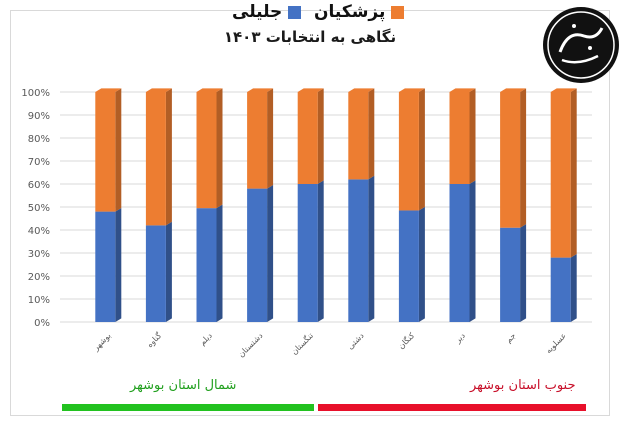  I want to click on y-tick-label: 20%, so click(39, 277).